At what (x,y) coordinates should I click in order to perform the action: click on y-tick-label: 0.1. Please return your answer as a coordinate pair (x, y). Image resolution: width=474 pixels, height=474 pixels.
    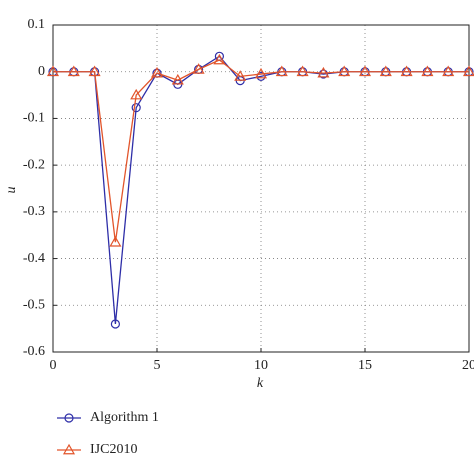
    Looking at the image, I should click on (37, 24).